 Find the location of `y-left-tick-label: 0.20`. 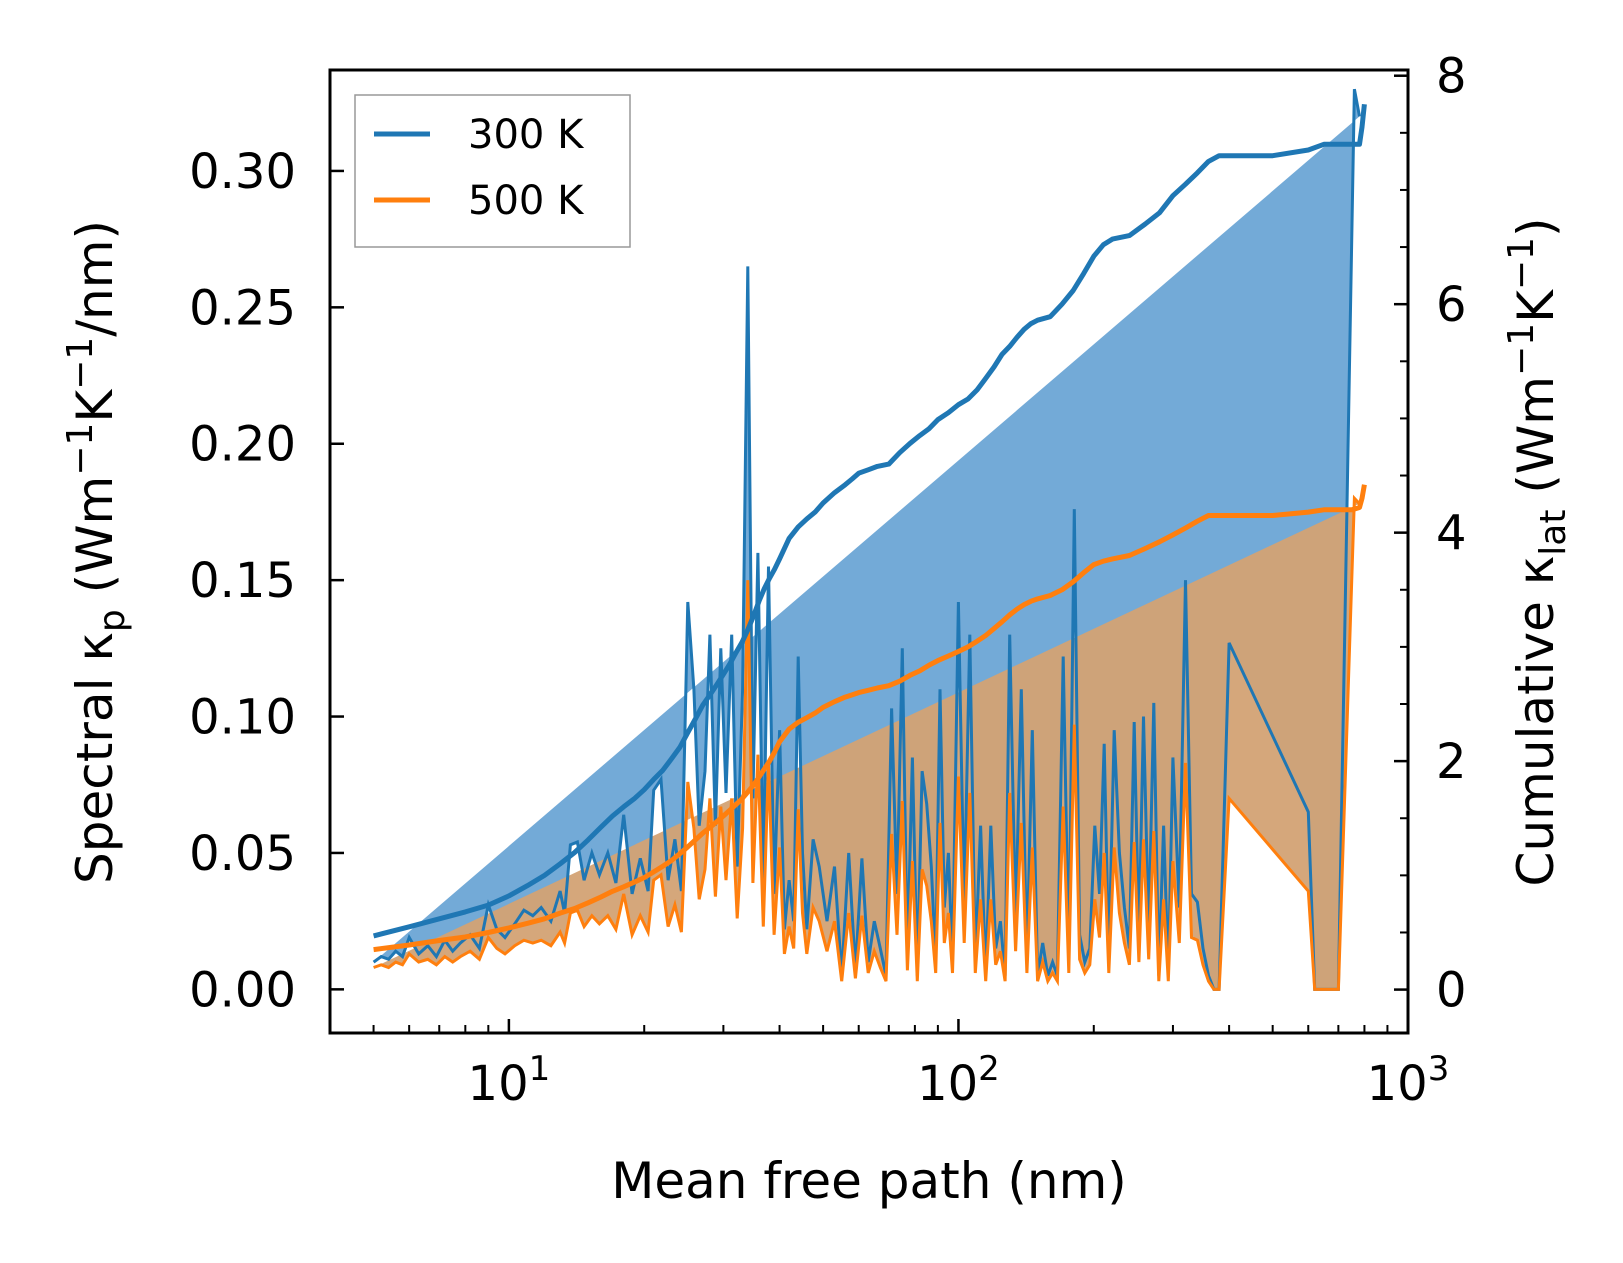

y-left-tick-label: 0.20 is located at coordinates (242, 445).